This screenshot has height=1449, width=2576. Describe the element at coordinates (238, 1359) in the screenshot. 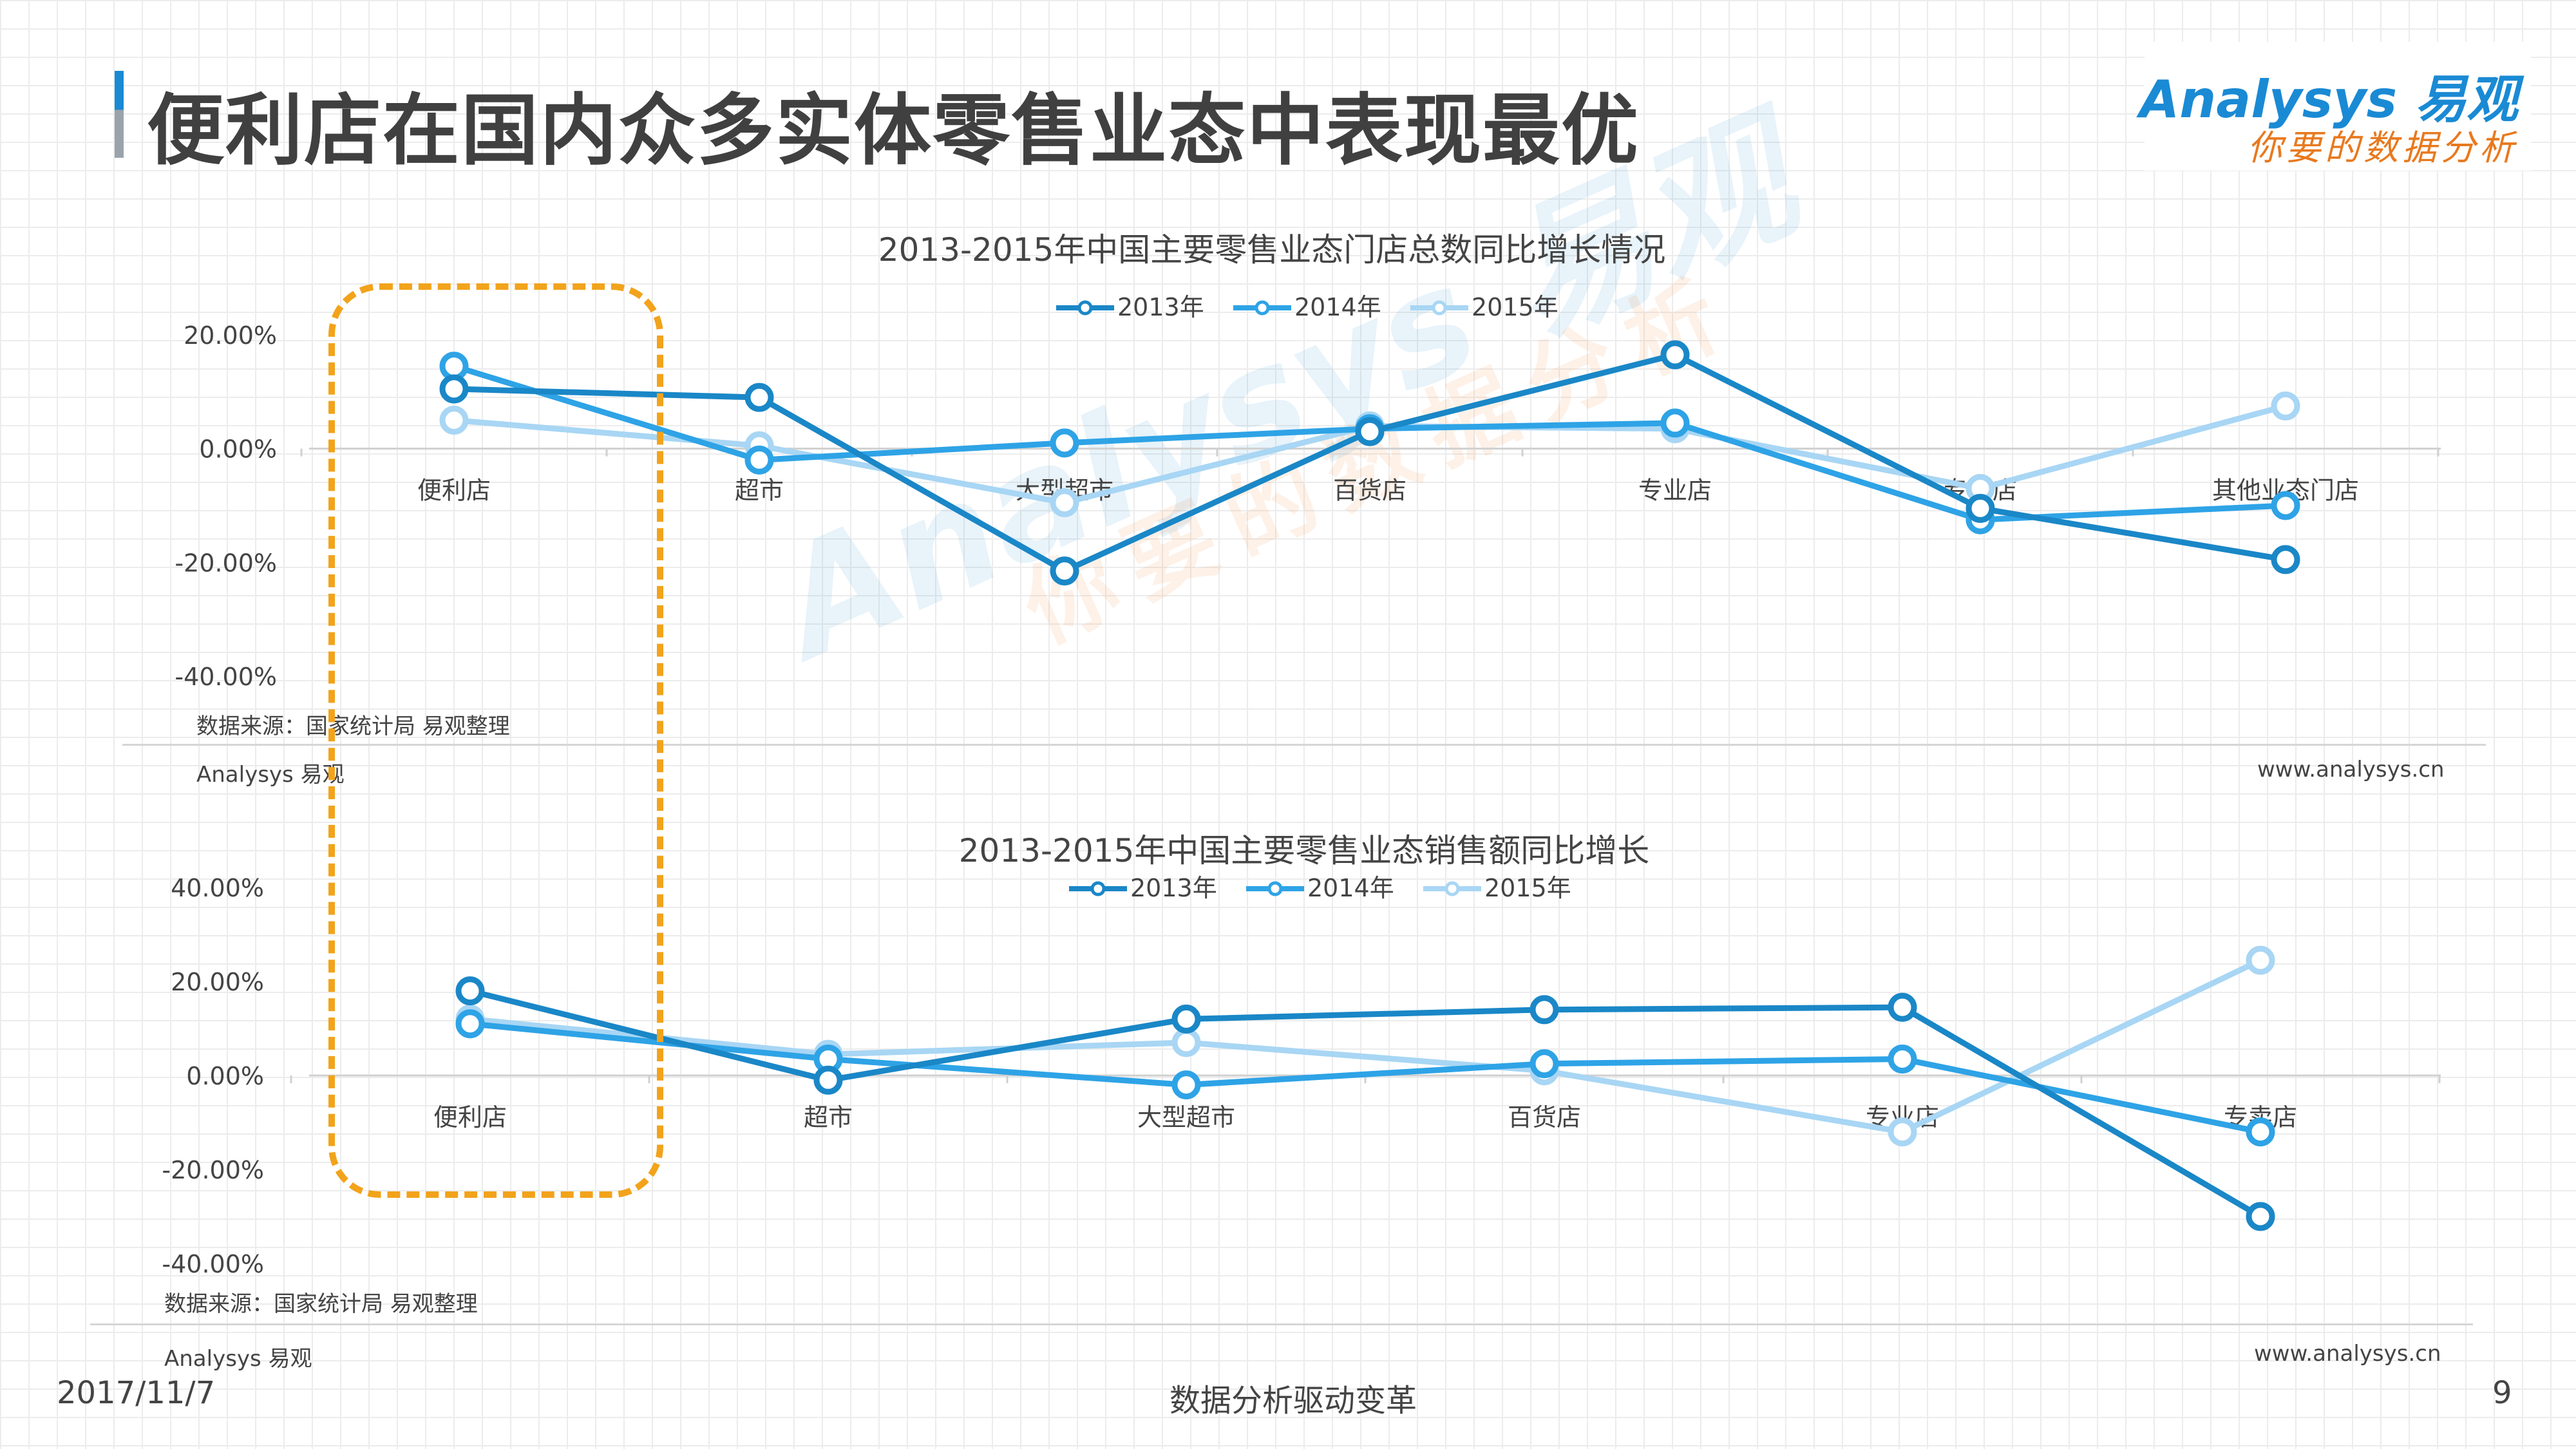

I see `chart2-brand-left: Analysys 易观` at that location.